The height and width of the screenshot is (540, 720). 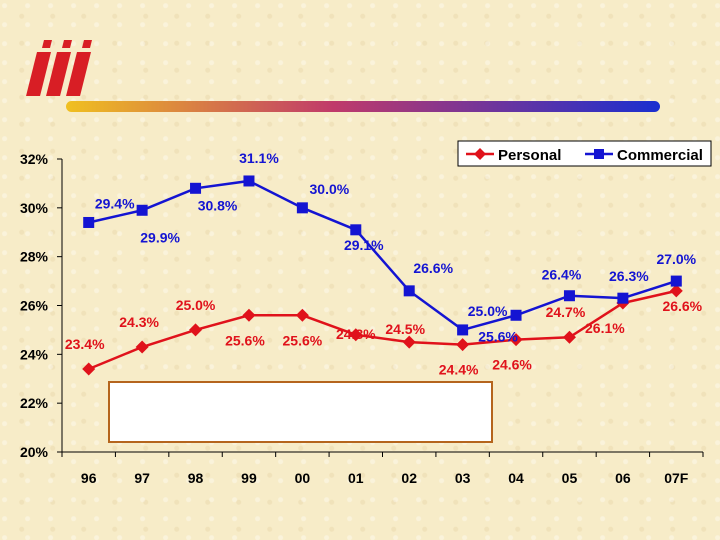 What do you see at coordinates (488, 311) in the screenshot?
I see `commercial-data-label: 25.0%` at bounding box center [488, 311].